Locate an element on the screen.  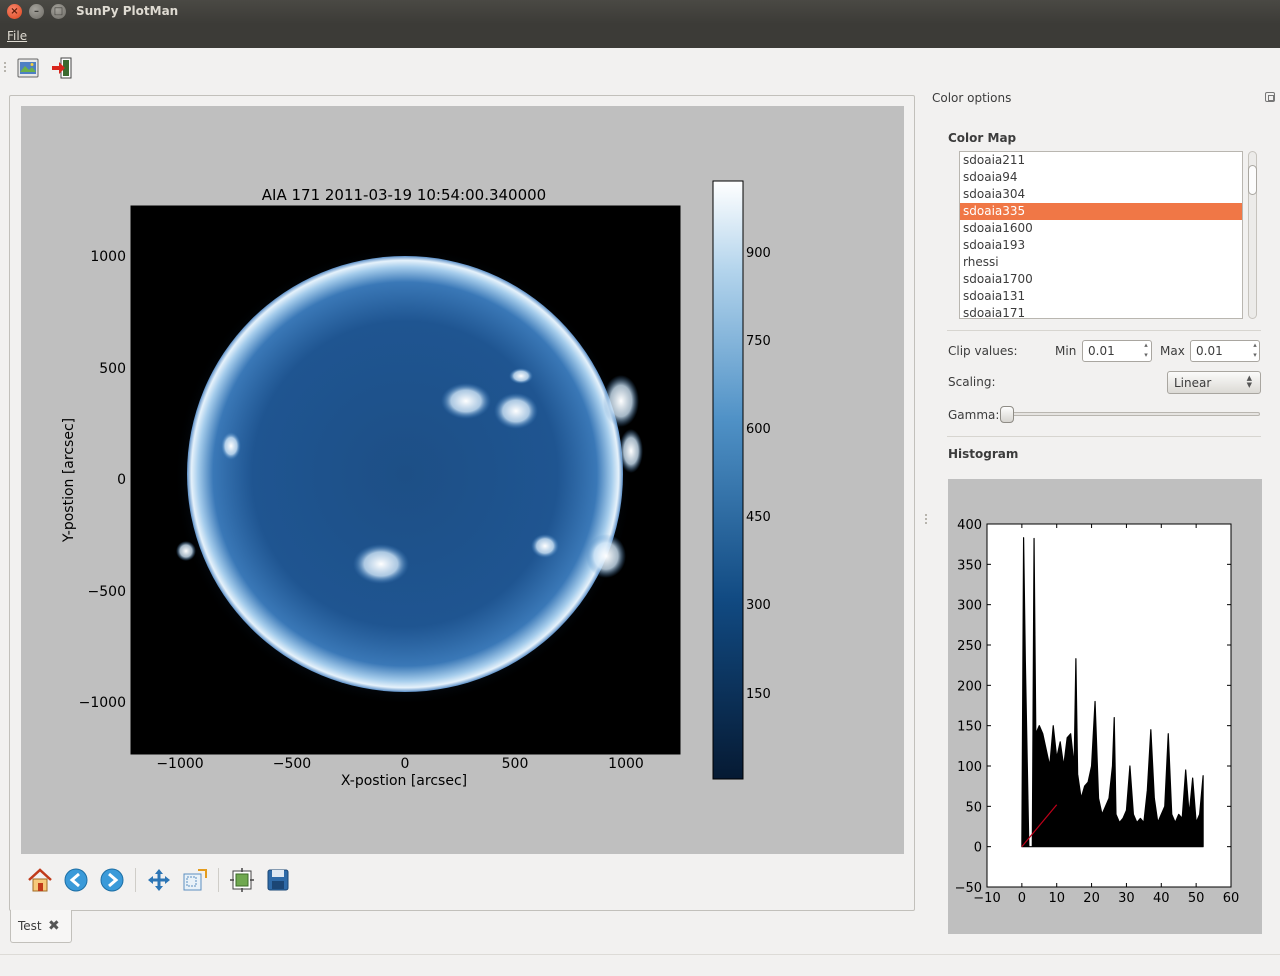
x-tick-label: 10 is located at coordinates (1056, 898).